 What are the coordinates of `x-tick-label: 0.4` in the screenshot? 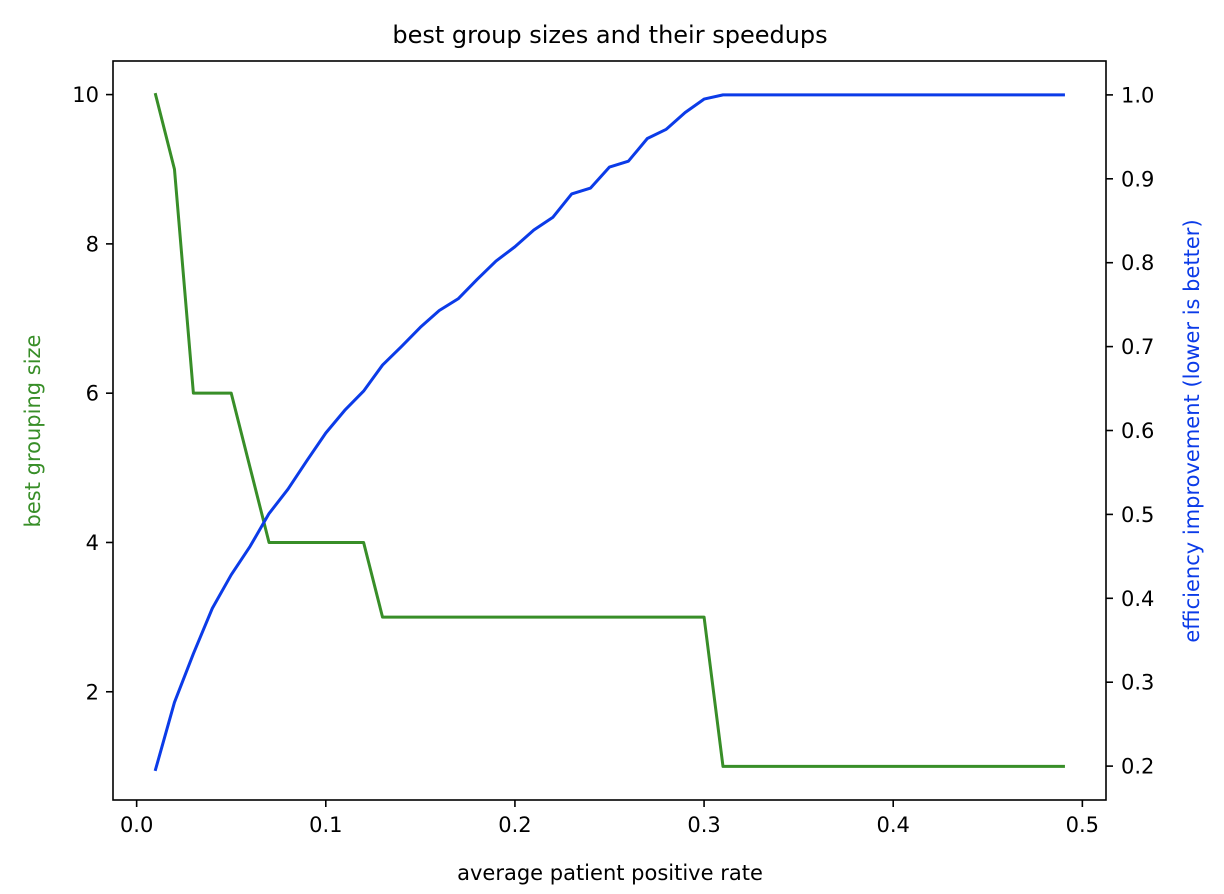 It's located at (893, 825).